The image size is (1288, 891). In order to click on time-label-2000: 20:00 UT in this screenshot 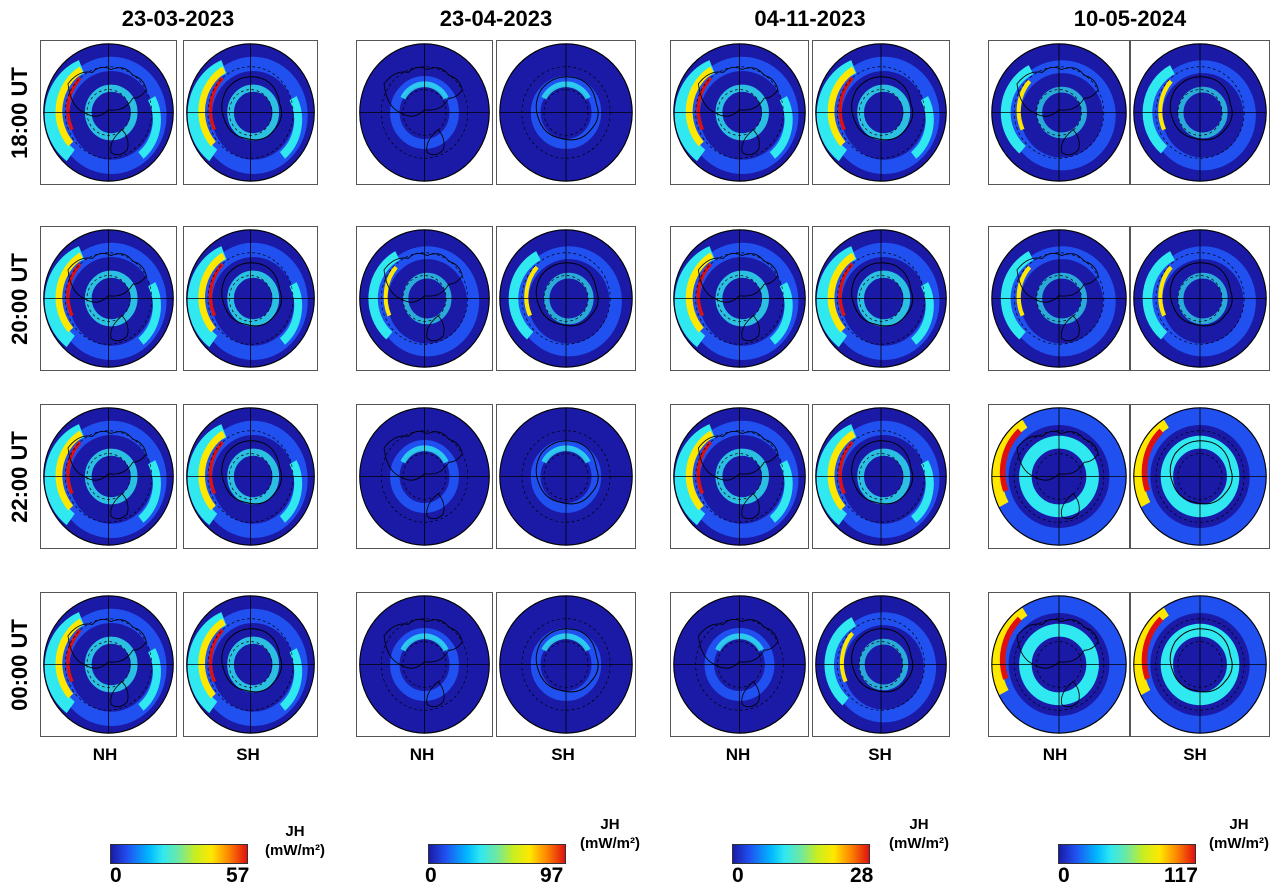, I will do `click(20, 298)`.